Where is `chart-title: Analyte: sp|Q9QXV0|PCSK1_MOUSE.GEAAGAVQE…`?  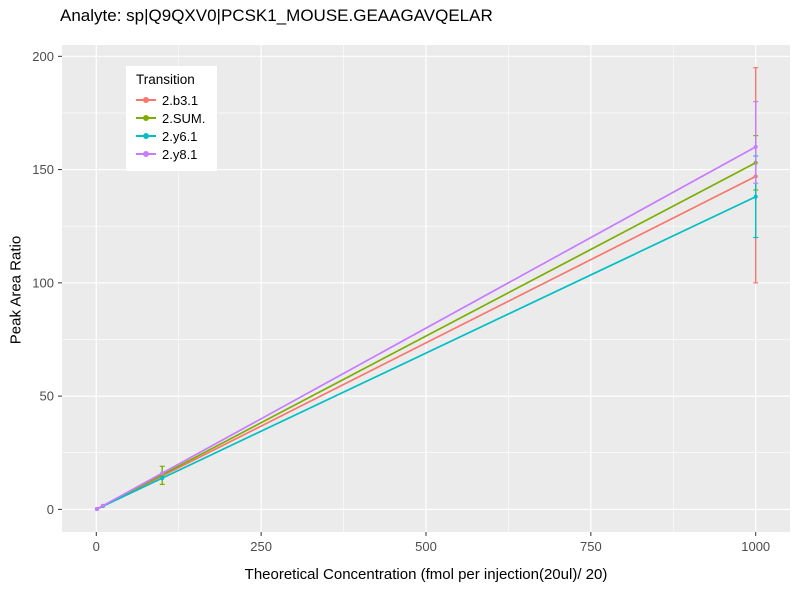 chart-title: Analyte: sp|Q9QXV0|PCSK1_MOUSE.GEAAGAVQE… is located at coordinates (276, 15).